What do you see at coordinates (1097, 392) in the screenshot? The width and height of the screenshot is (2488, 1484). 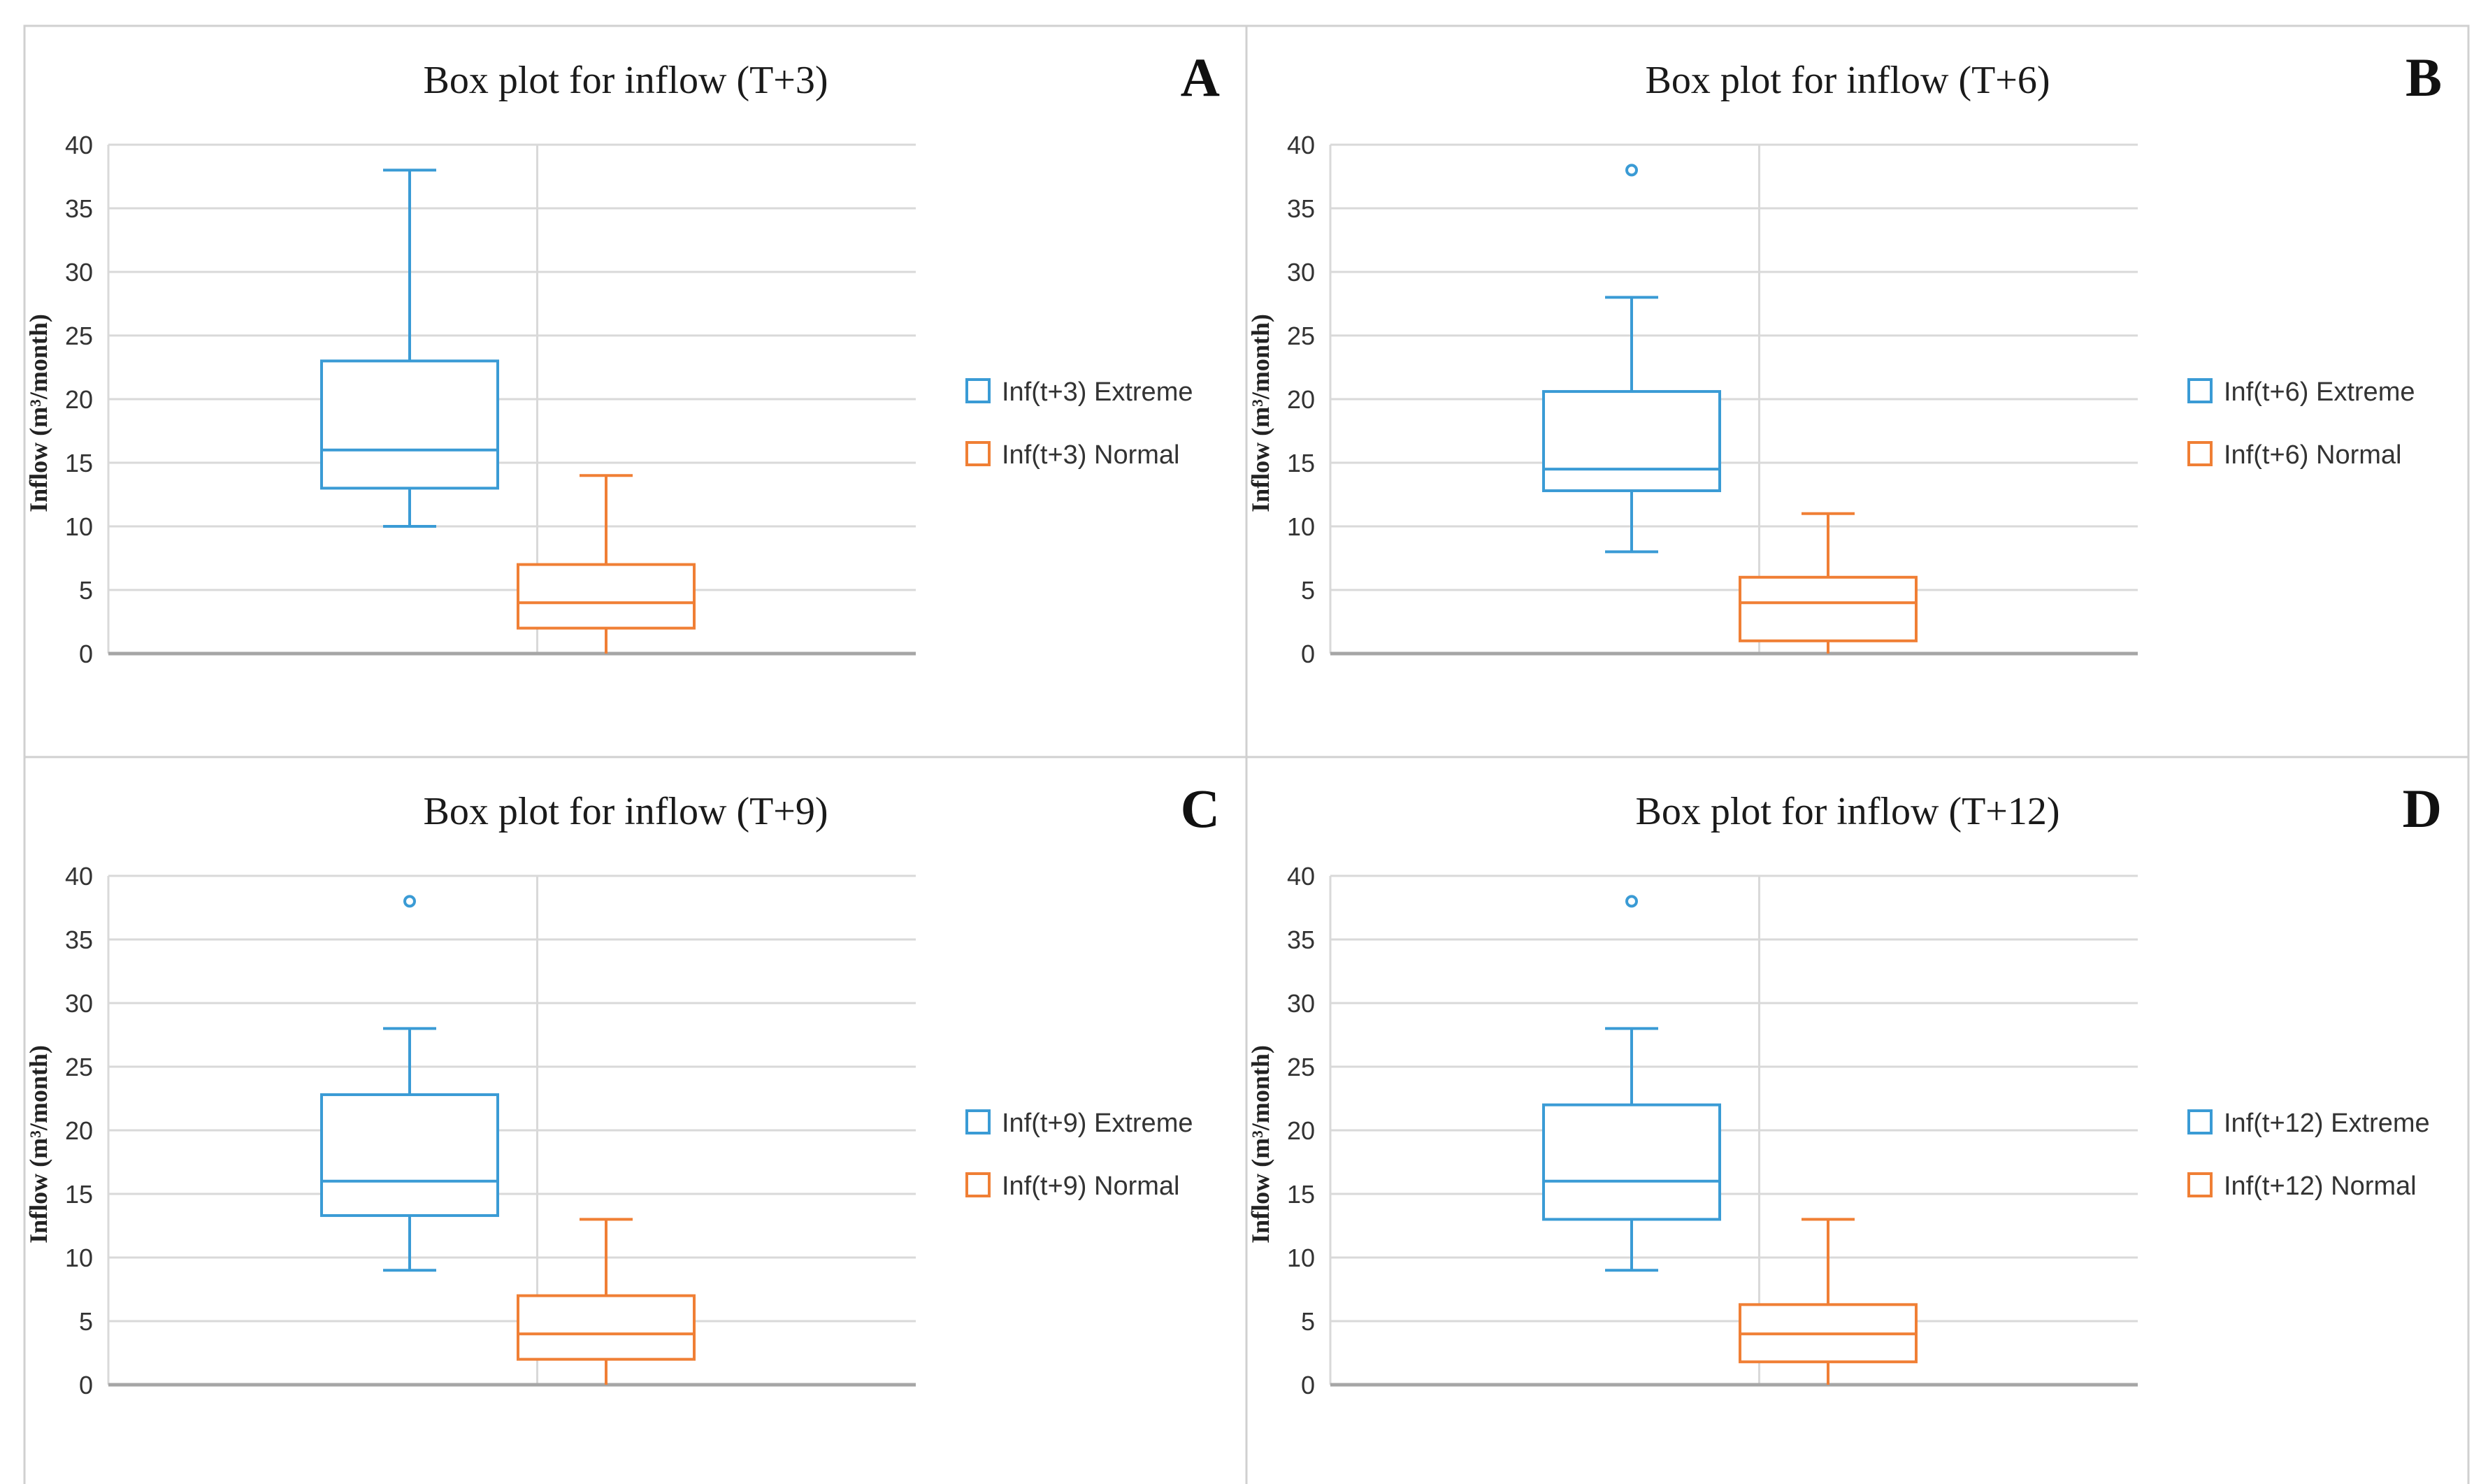 I see `legend-label: Inf(t+3) Extreme` at bounding box center [1097, 392].